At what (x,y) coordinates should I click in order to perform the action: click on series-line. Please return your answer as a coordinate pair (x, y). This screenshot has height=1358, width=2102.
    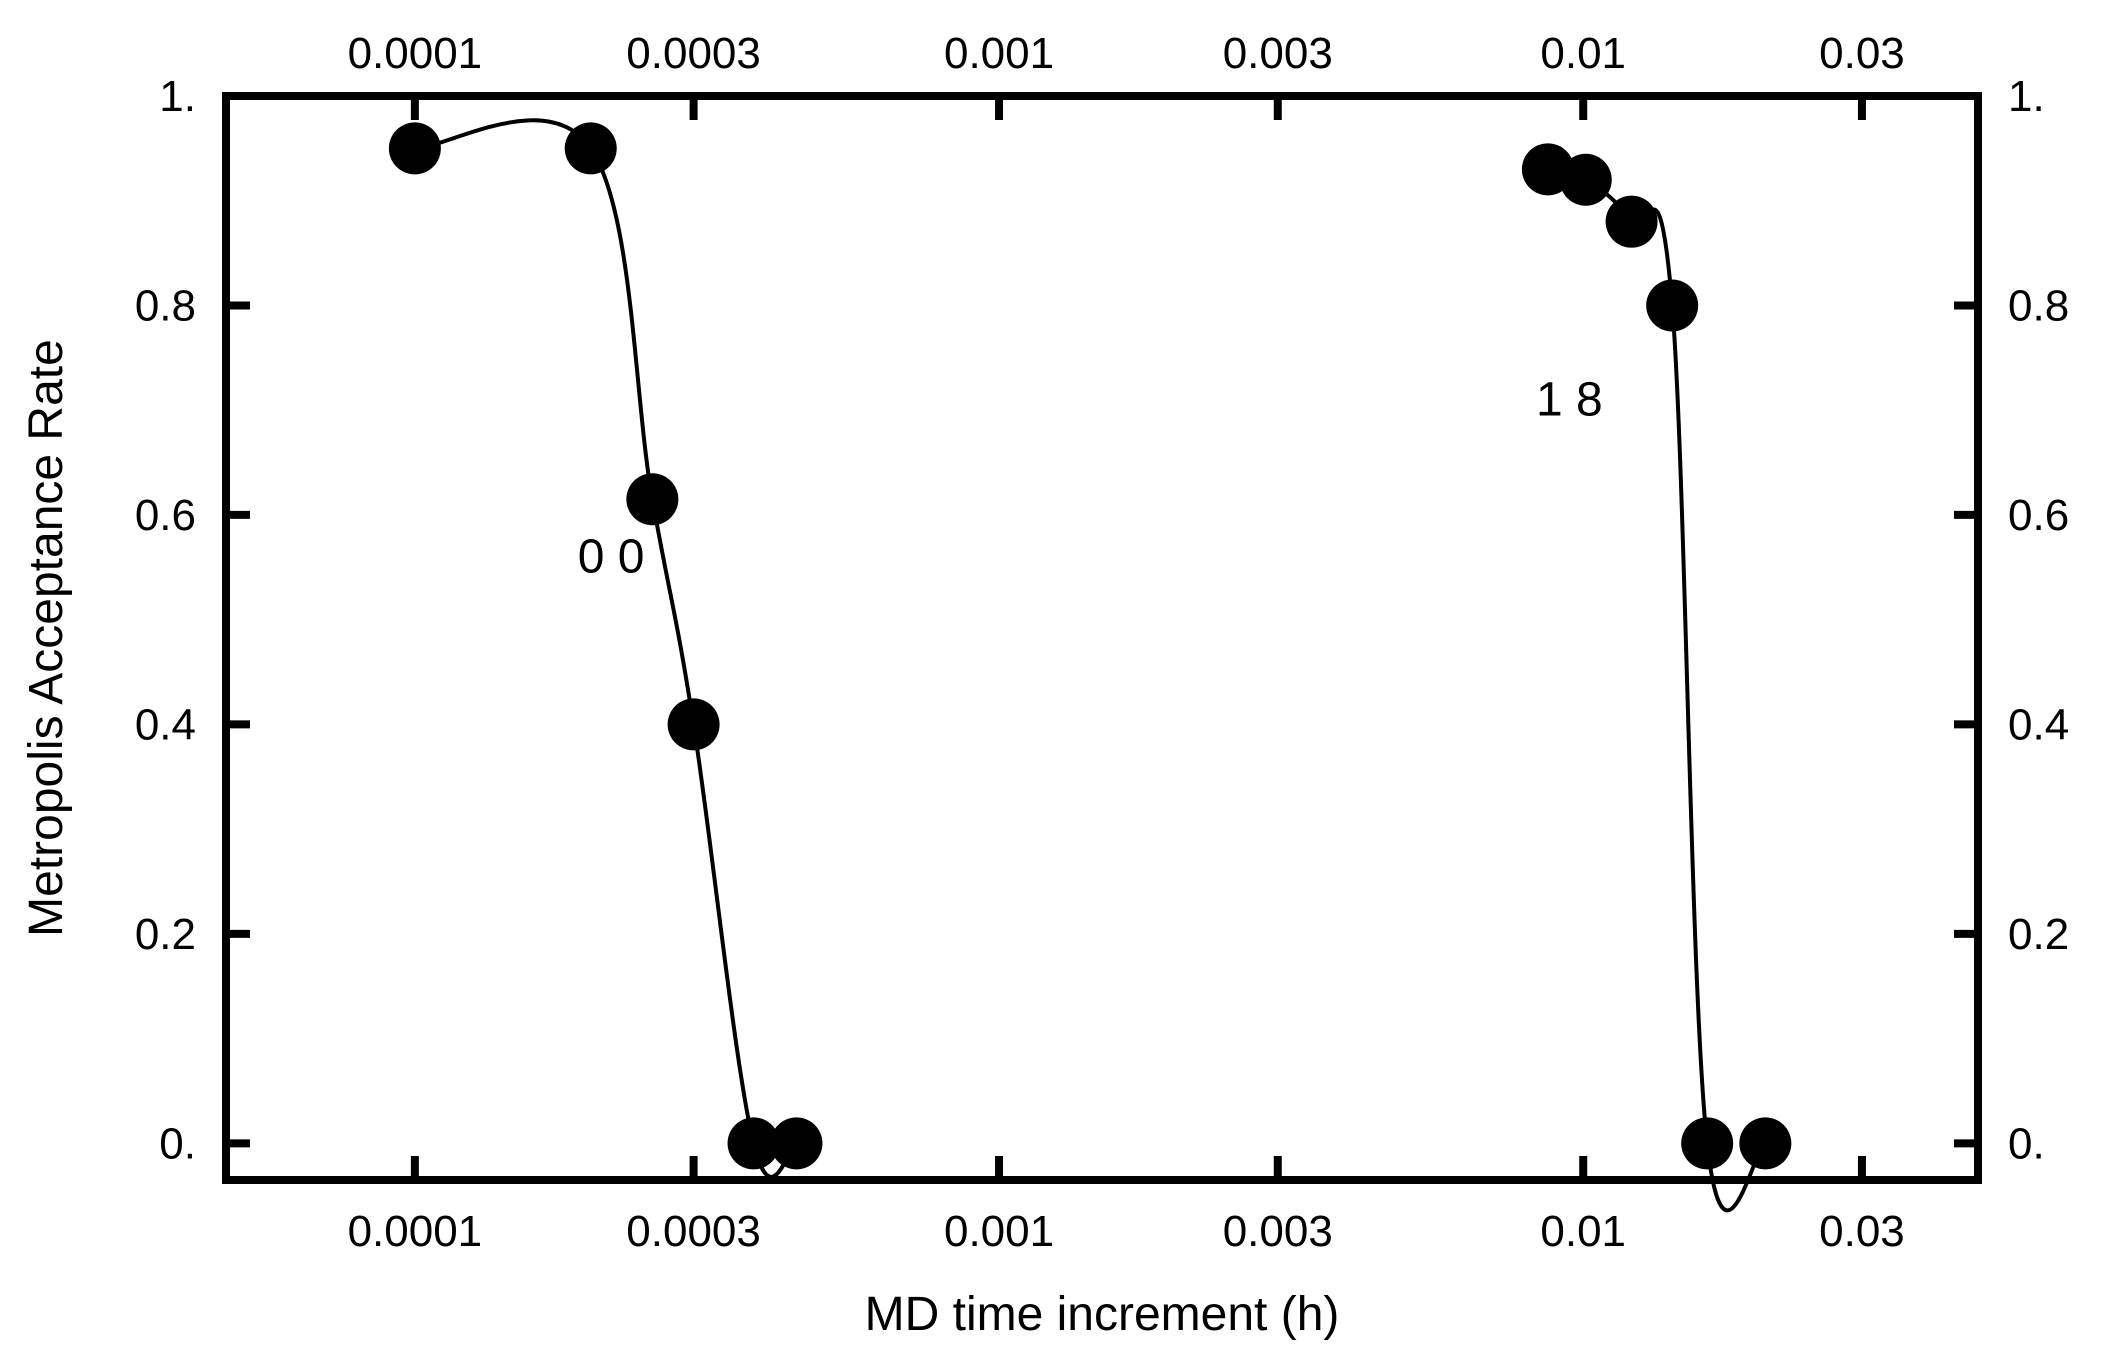
    Looking at the image, I should click on (1657, 690).